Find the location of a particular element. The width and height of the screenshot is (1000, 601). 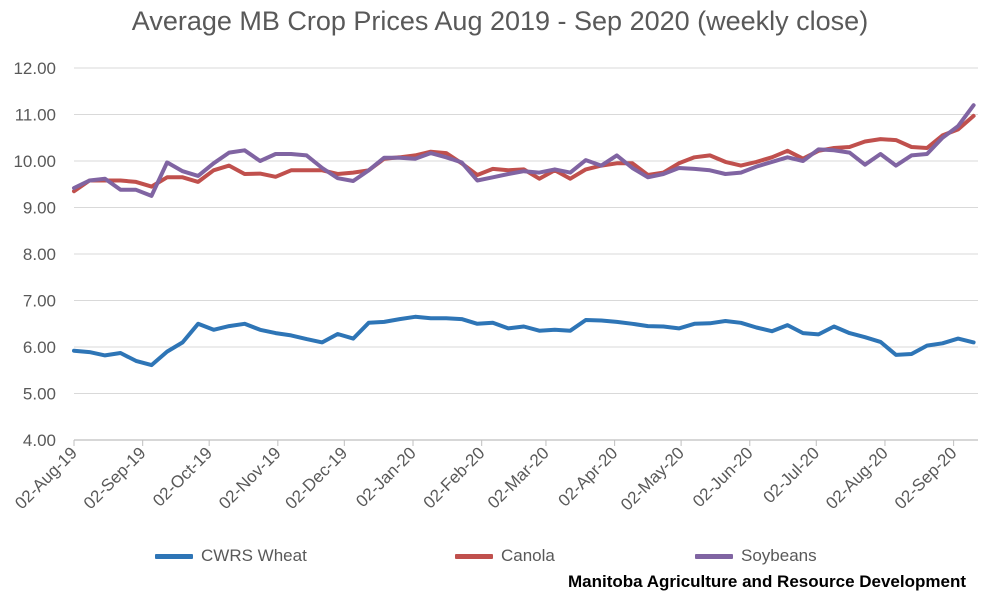

series-line-canola is located at coordinates (524, 153).